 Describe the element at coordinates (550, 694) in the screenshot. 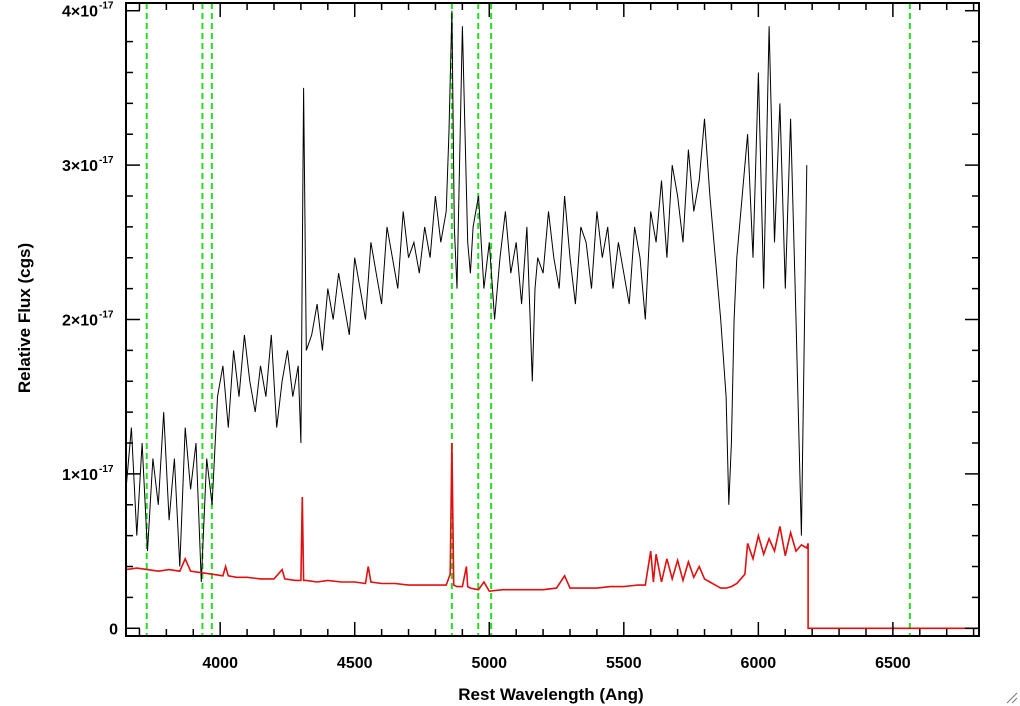

I see `x-axis-label: Rest Wavelength (Ang)` at that location.